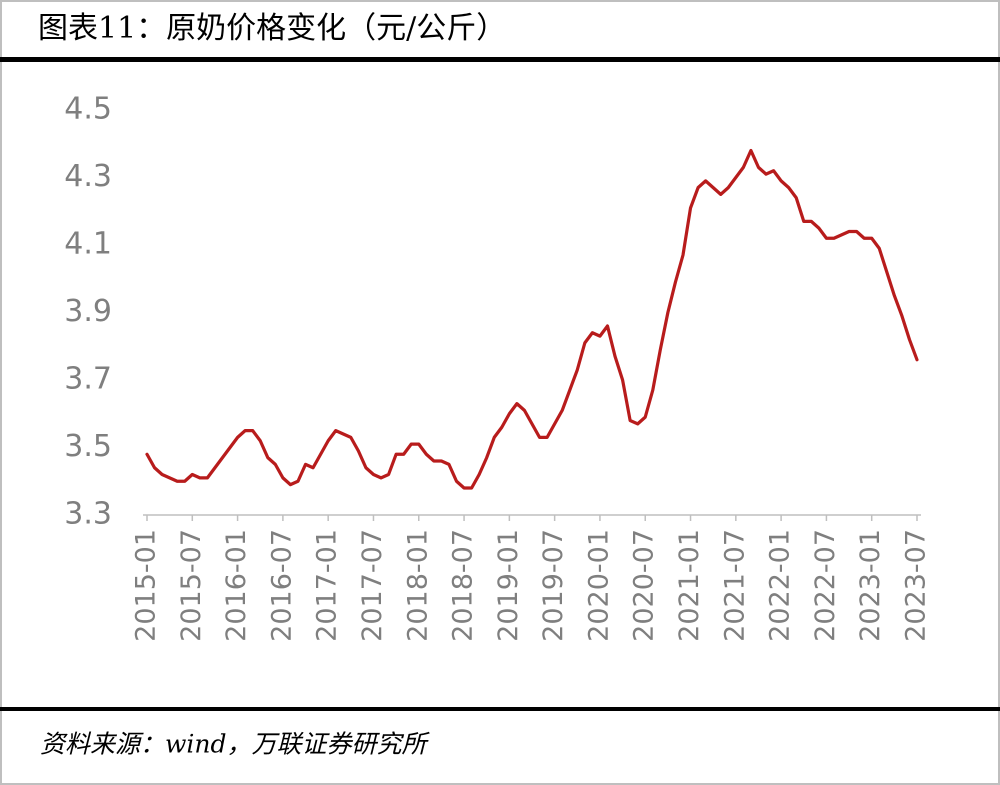 Image resolution: width=1000 pixels, height=785 pixels. What do you see at coordinates (88, 176) in the screenshot?
I see `y-tick-label: 4.3` at bounding box center [88, 176].